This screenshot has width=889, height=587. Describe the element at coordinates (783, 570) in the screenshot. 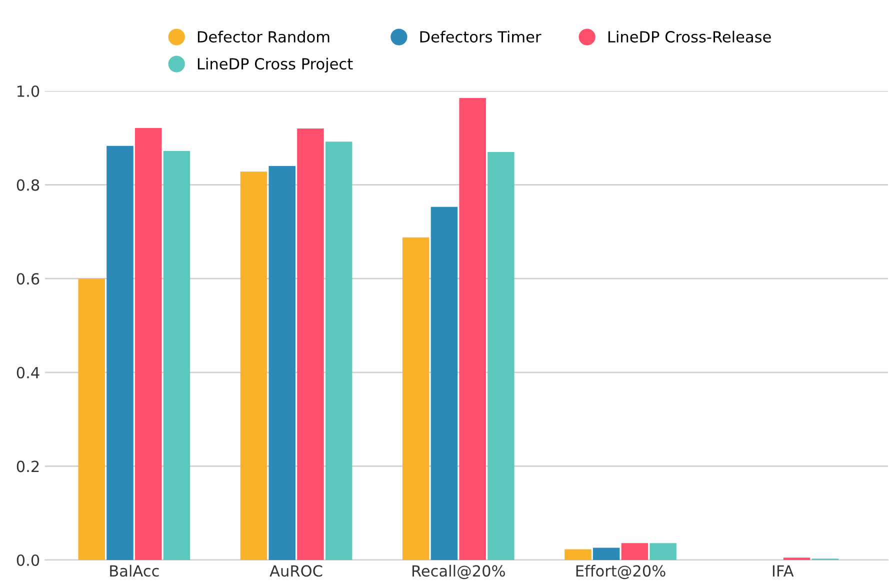

I see `x-tick-label: IFA` at that location.